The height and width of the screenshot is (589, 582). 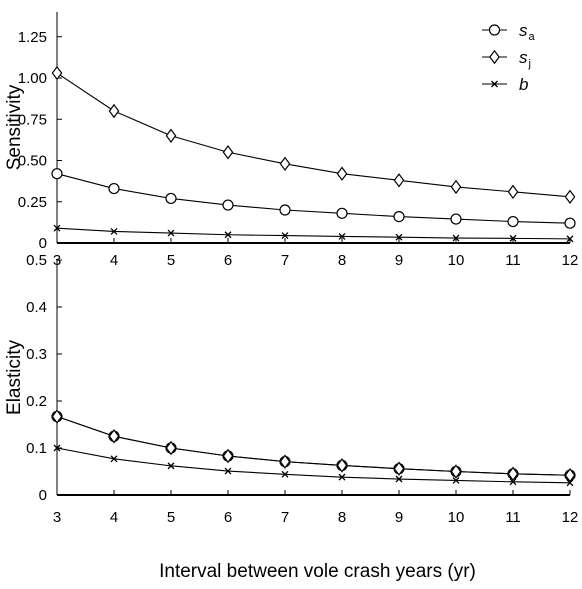 What do you see at coordinates (32, 119) in the screenshot?
I see `y-tick-label: 0.75` at bounding box center [32, 119].